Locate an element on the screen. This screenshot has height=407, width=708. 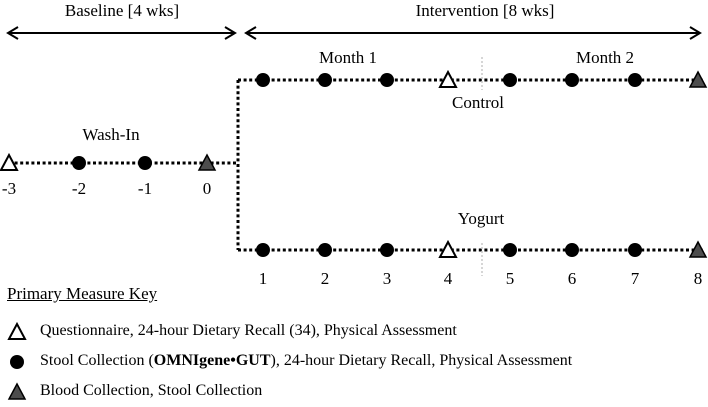
gray-triangle-icon is located at coordinates (17, 390).